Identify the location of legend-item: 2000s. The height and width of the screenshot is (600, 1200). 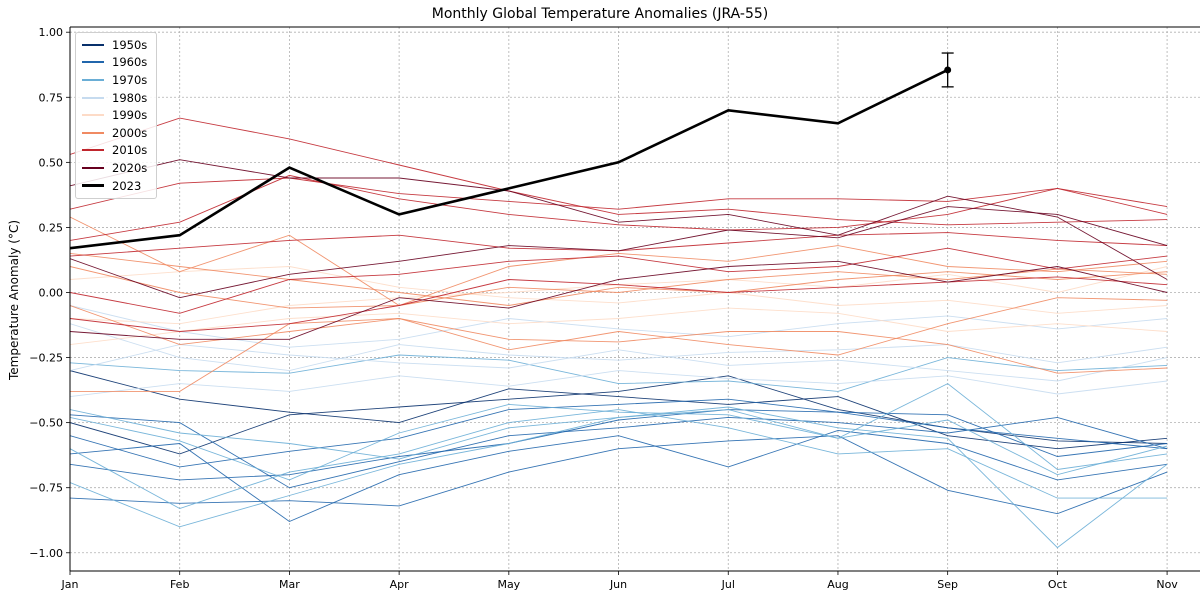
(117, 133).